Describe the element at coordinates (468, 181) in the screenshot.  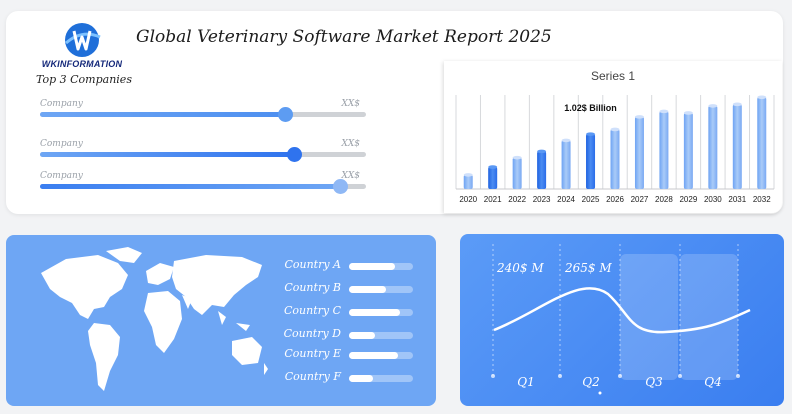
I see `bar-2020` at that location.